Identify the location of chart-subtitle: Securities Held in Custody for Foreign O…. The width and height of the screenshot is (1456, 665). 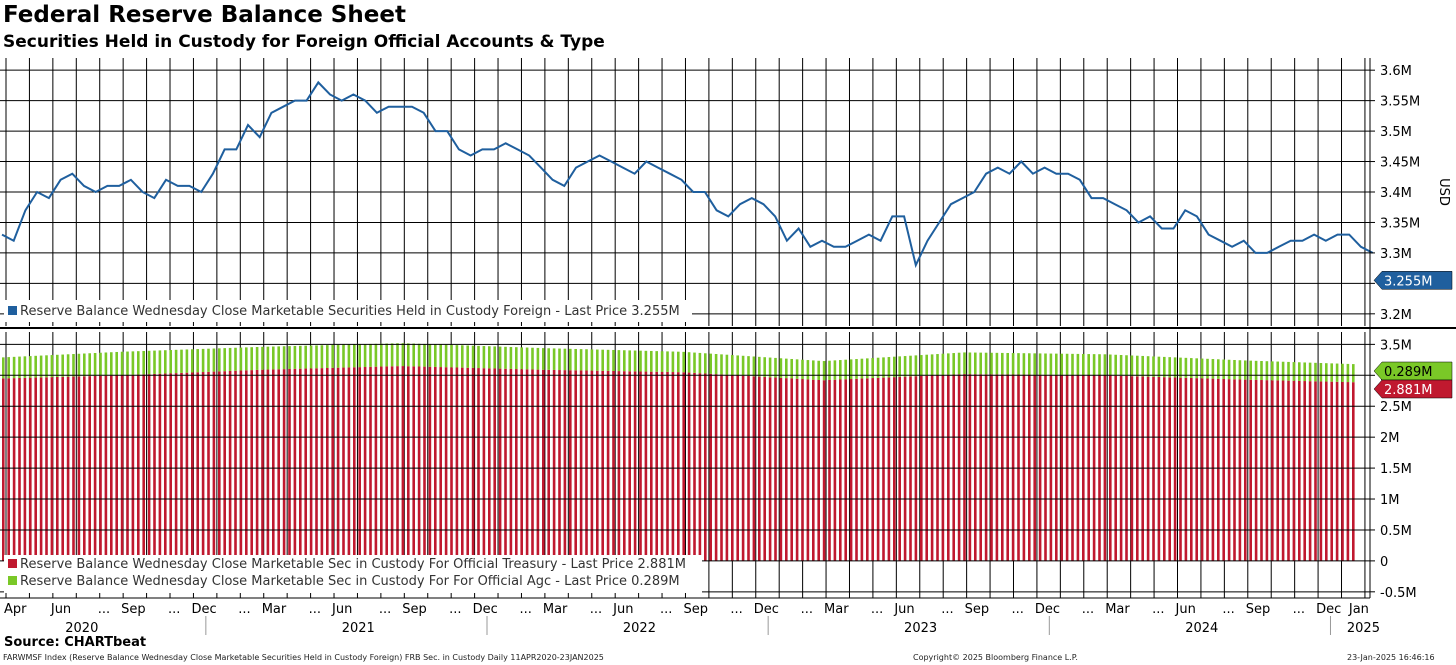
(304, 42).